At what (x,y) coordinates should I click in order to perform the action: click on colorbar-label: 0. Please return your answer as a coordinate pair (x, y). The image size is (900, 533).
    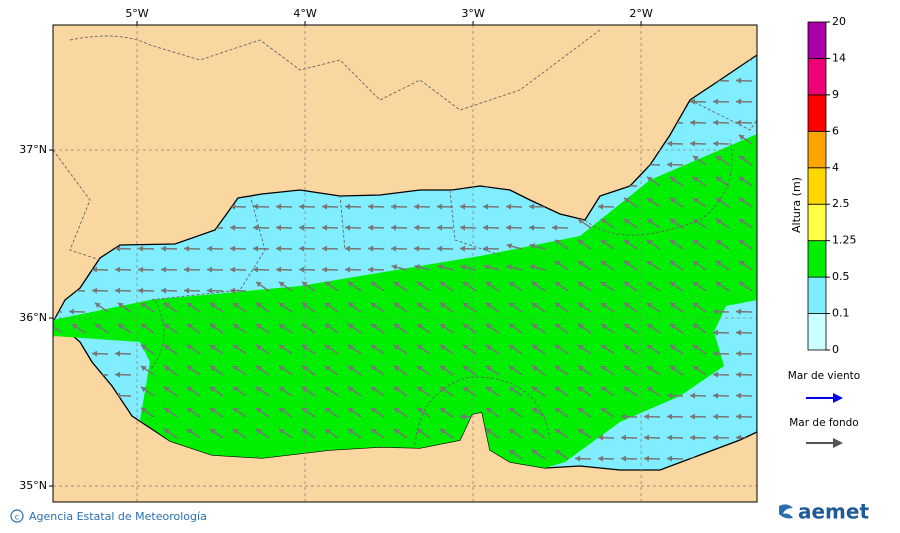
    Looking at the image, I should click on (835, 349).